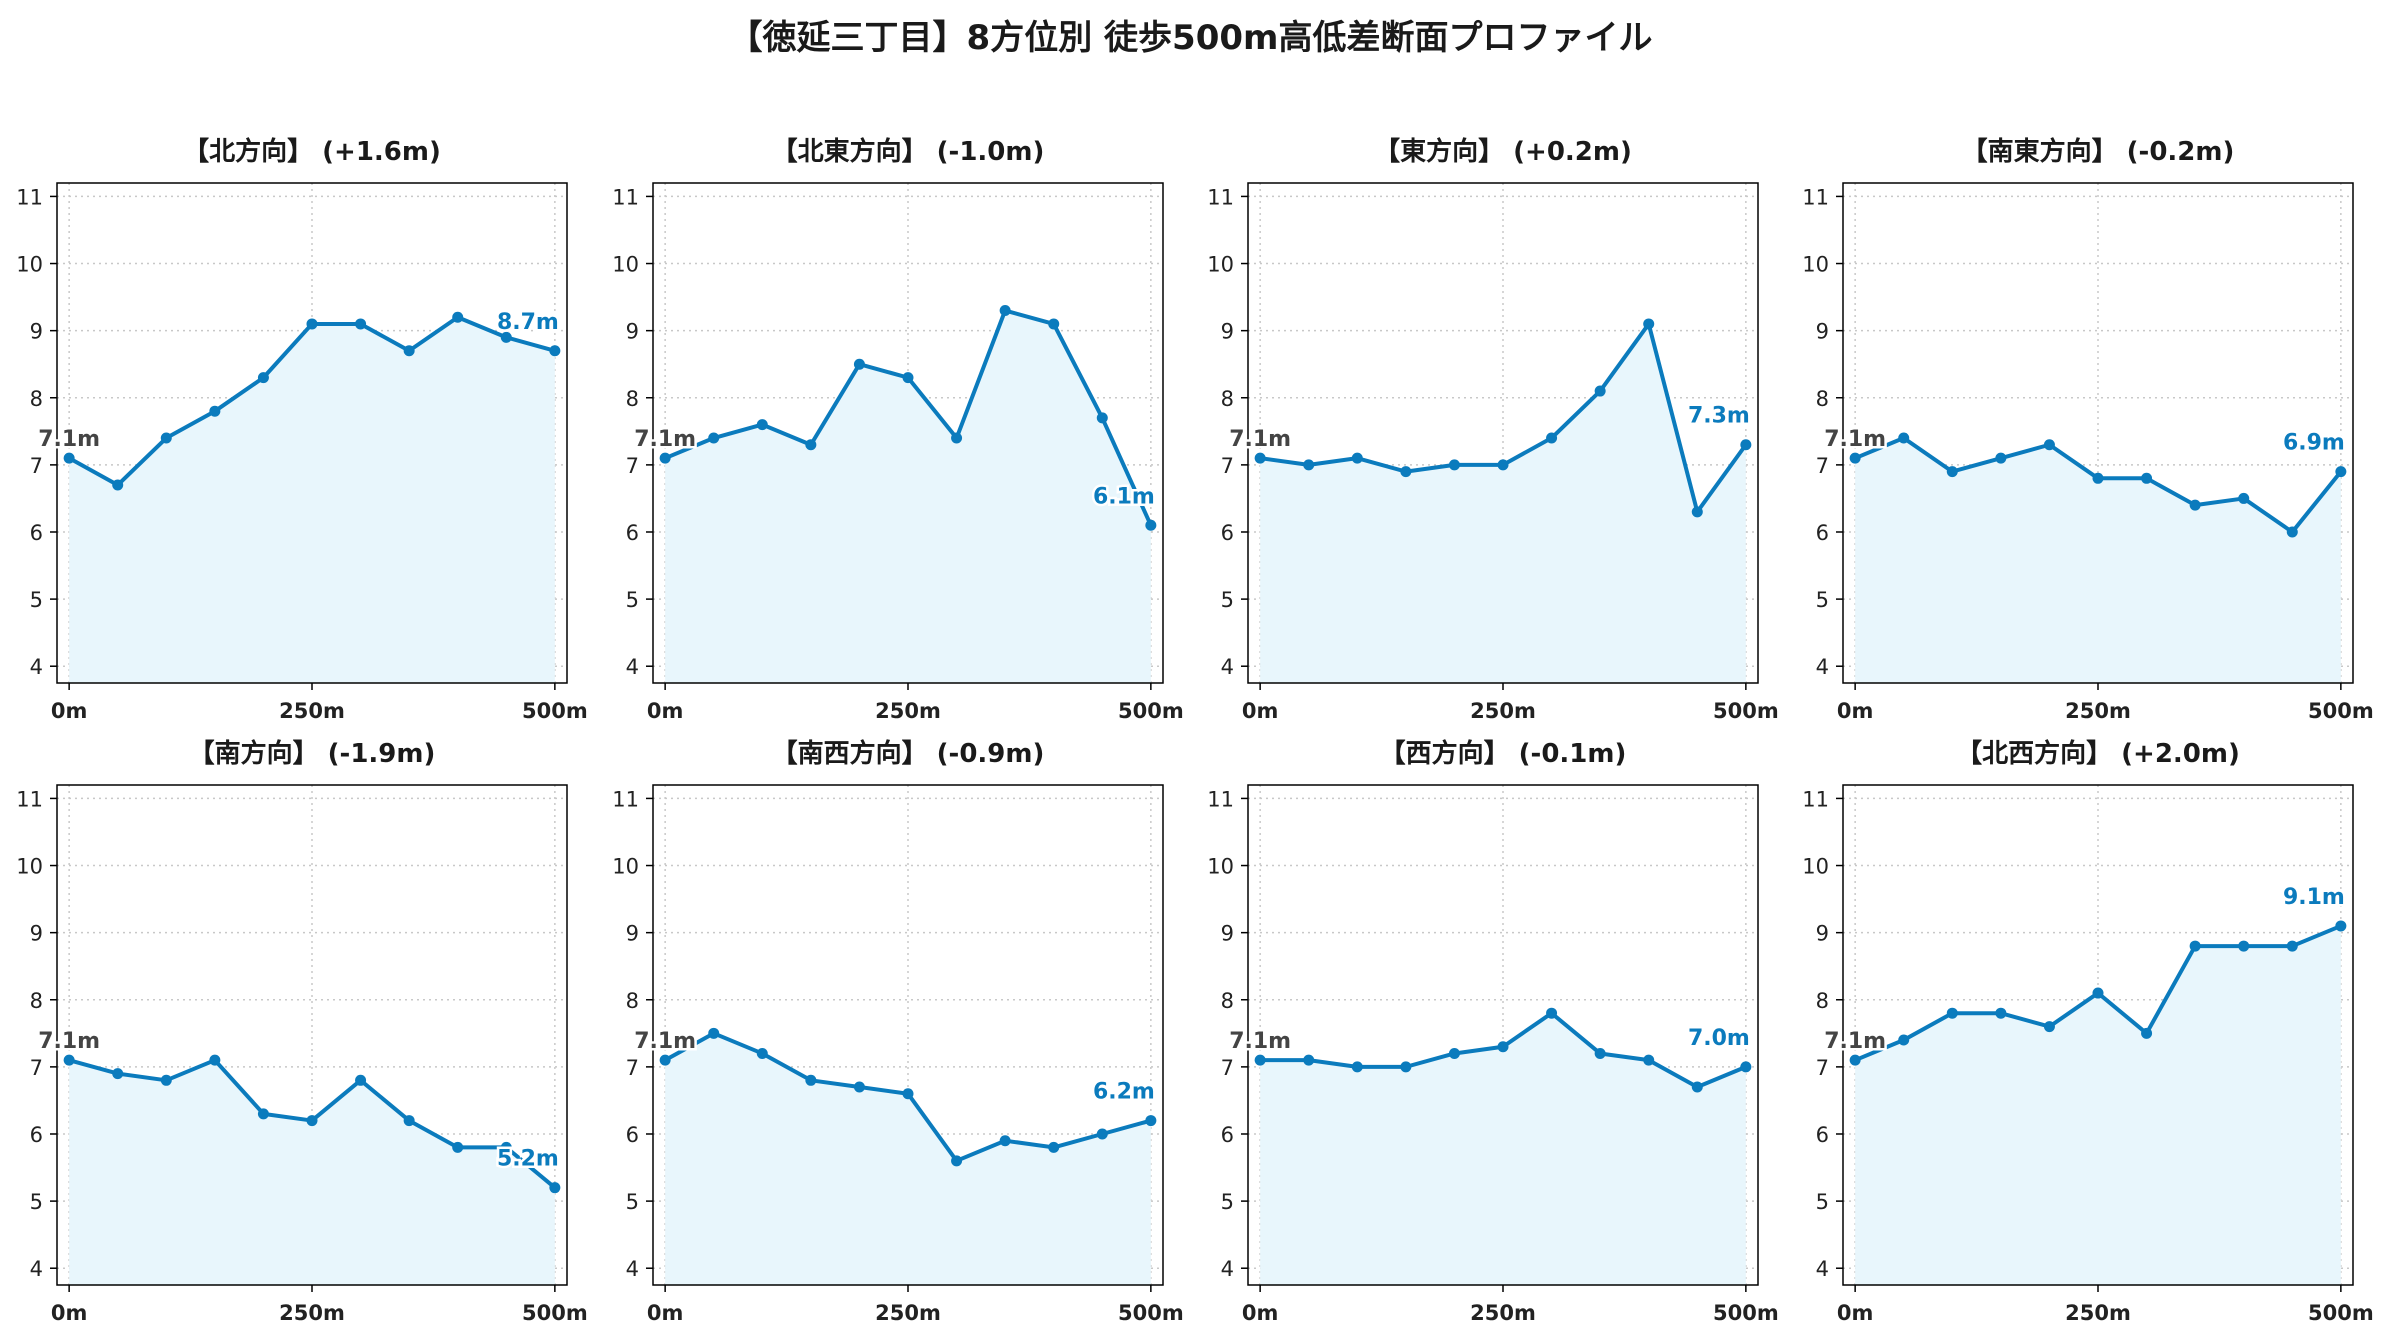 The width and height of the screenshot is (2381, 1340). What do you see at coordinates (1124, 1092) in the screenshot?
I see `end-value-label: 6.2m` at bounding box center [1124, 1092].